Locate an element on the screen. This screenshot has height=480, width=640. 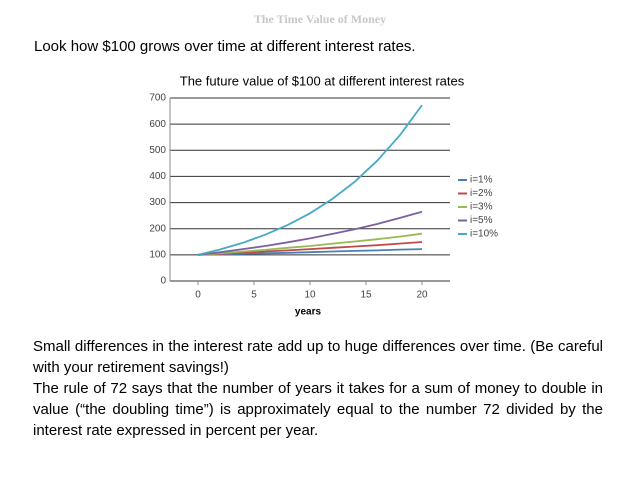
legend-label: i=5% is located at coordinates (481, 220).